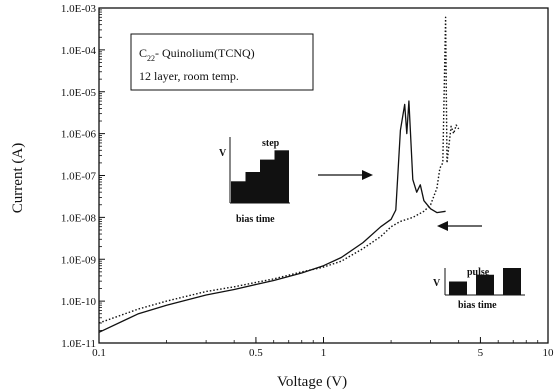 The height and width of the screenshot is (392, 560). Describe the element at coordinates (78, 344) in the screenshot. I see `y-tick-label: 1.0E-11` at that location.